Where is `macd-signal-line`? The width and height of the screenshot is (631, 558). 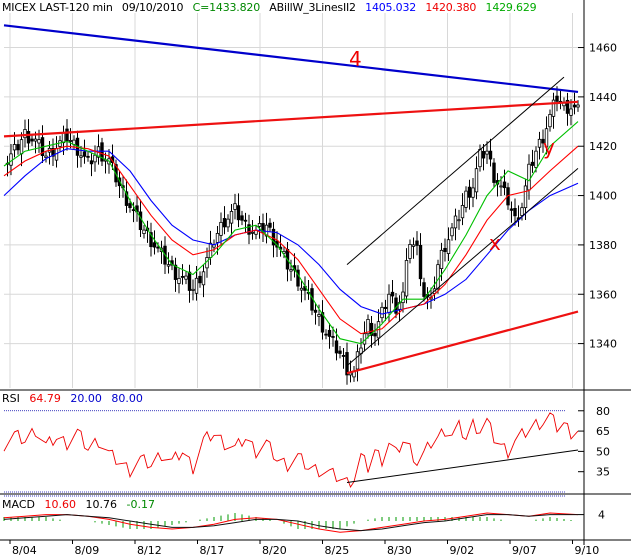
macd-signal-line is located at coordinates (290, 523).